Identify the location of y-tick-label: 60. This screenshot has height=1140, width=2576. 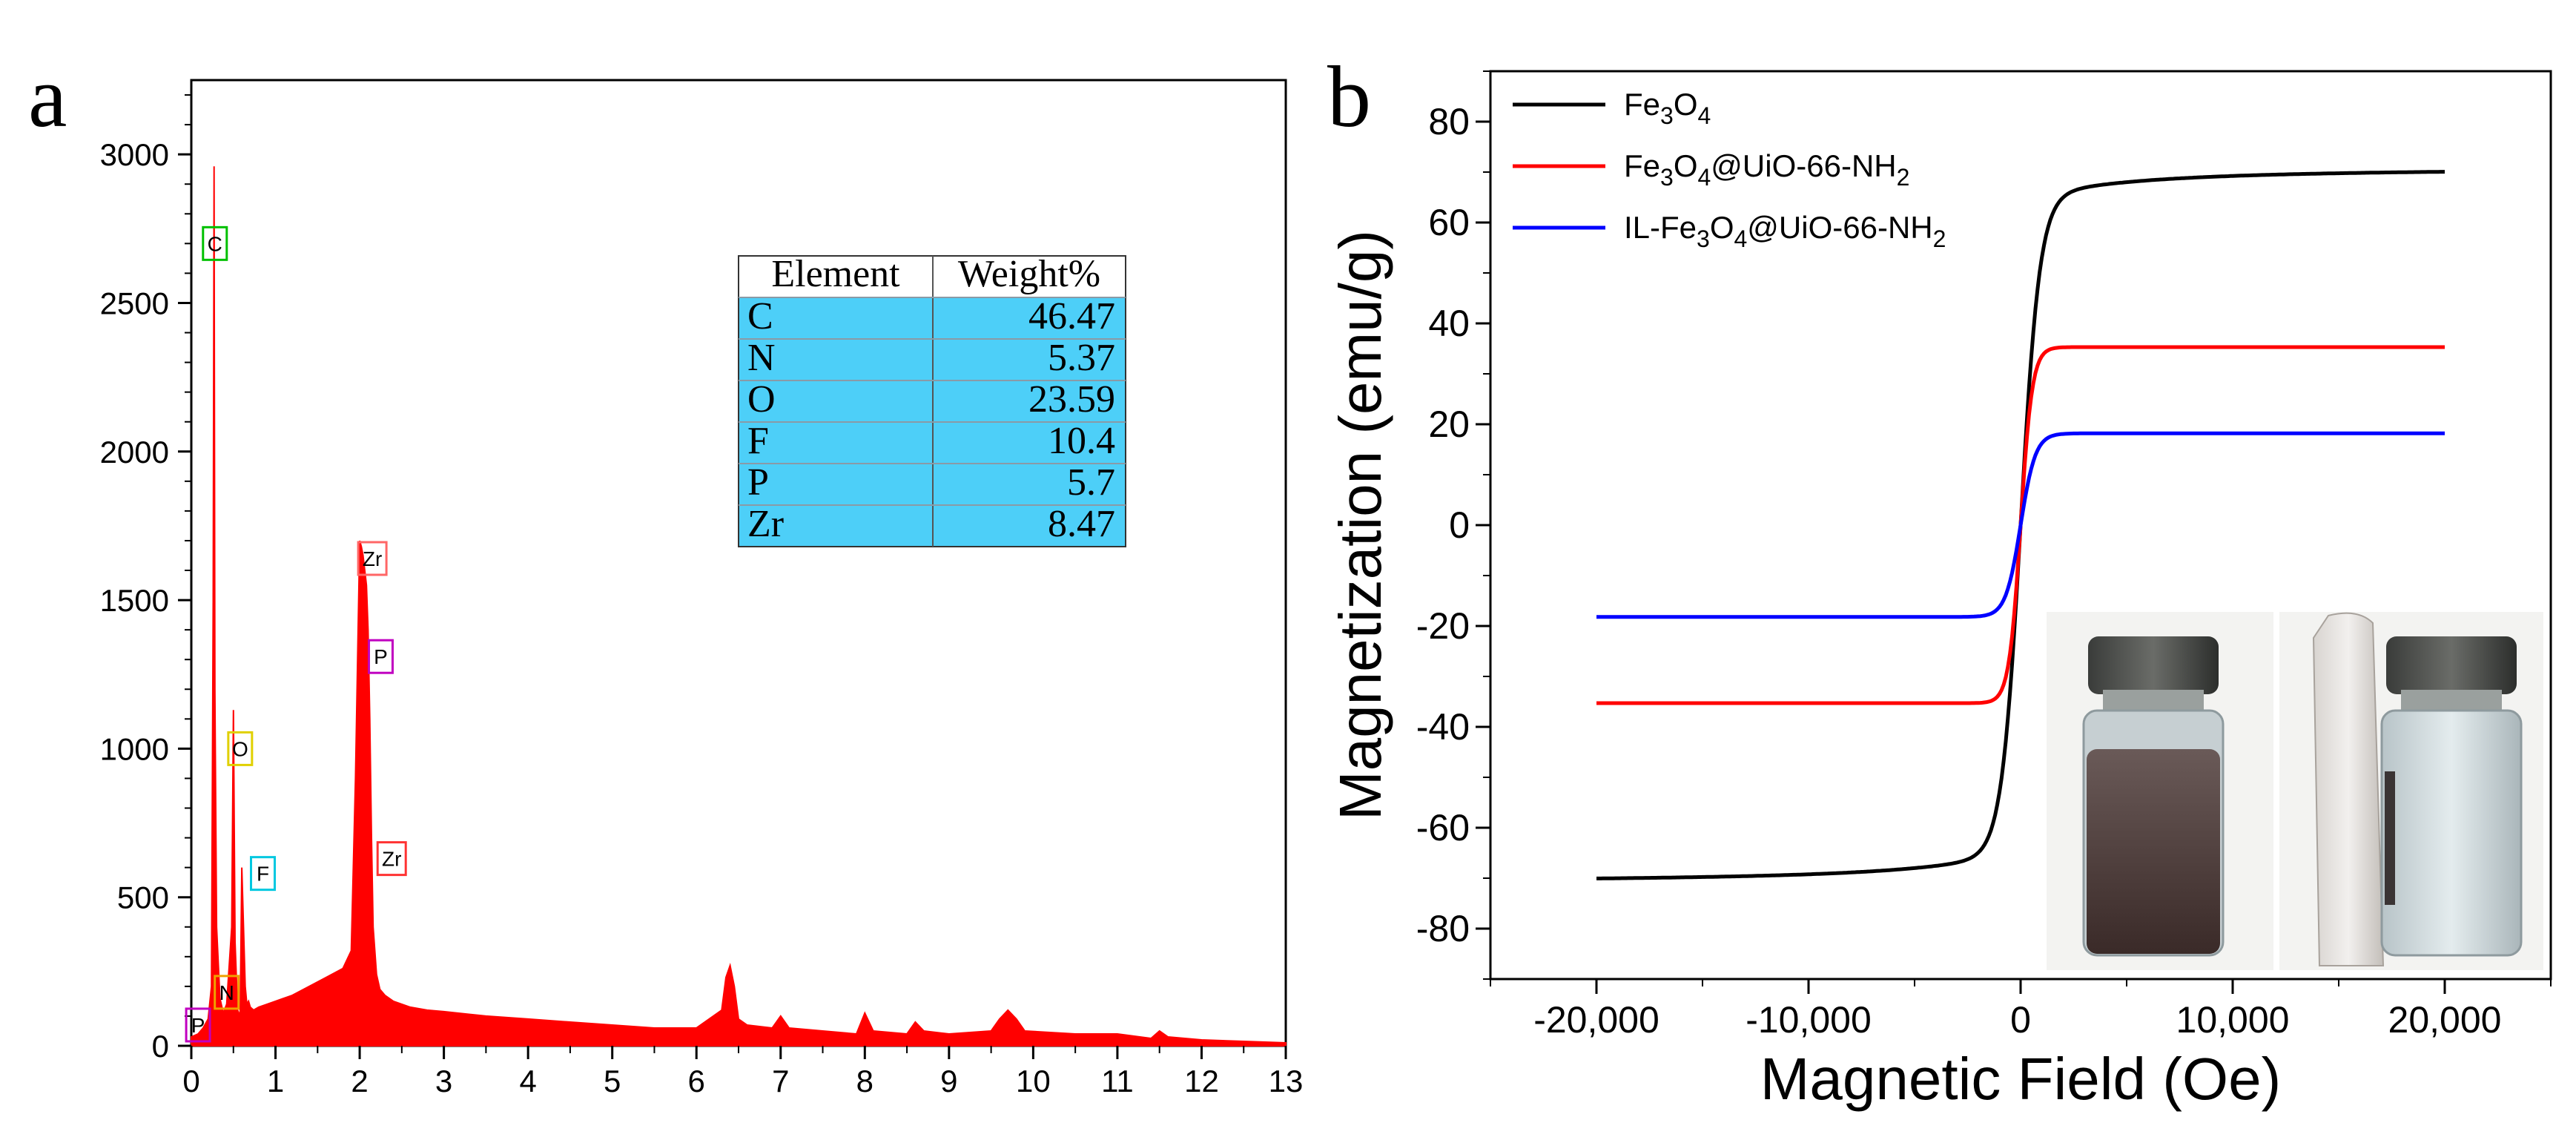
(1449, 222).